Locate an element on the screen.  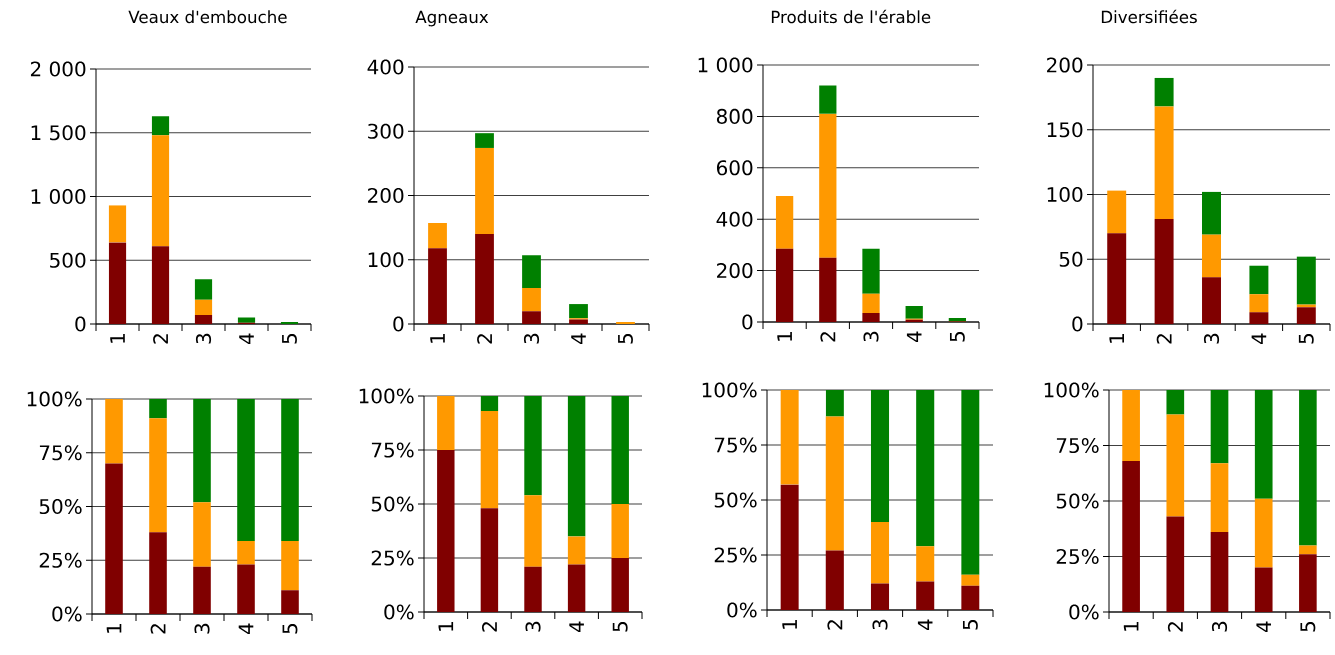
y-tick-label: 2 000 is located at coordinates (58, 69).